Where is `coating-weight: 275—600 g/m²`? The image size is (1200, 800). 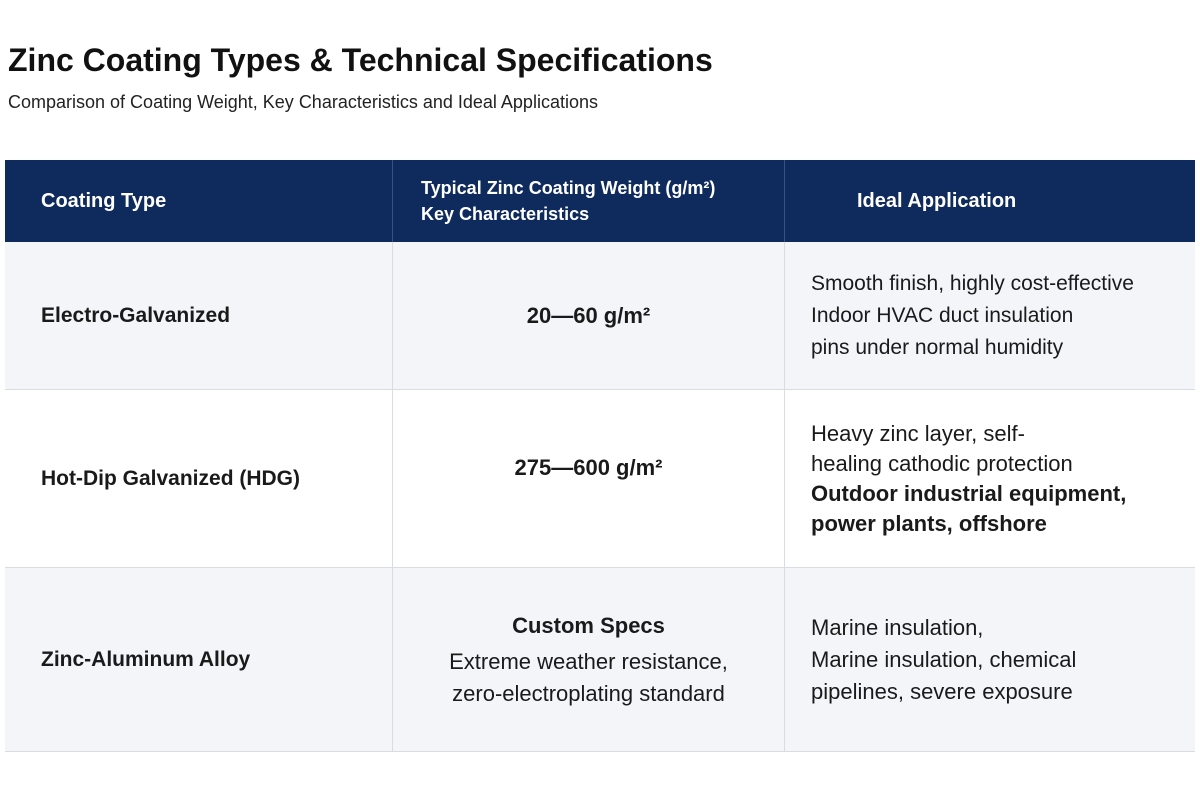
coating-weight: 275—600 g/m² is located at coordinates (588, 467).